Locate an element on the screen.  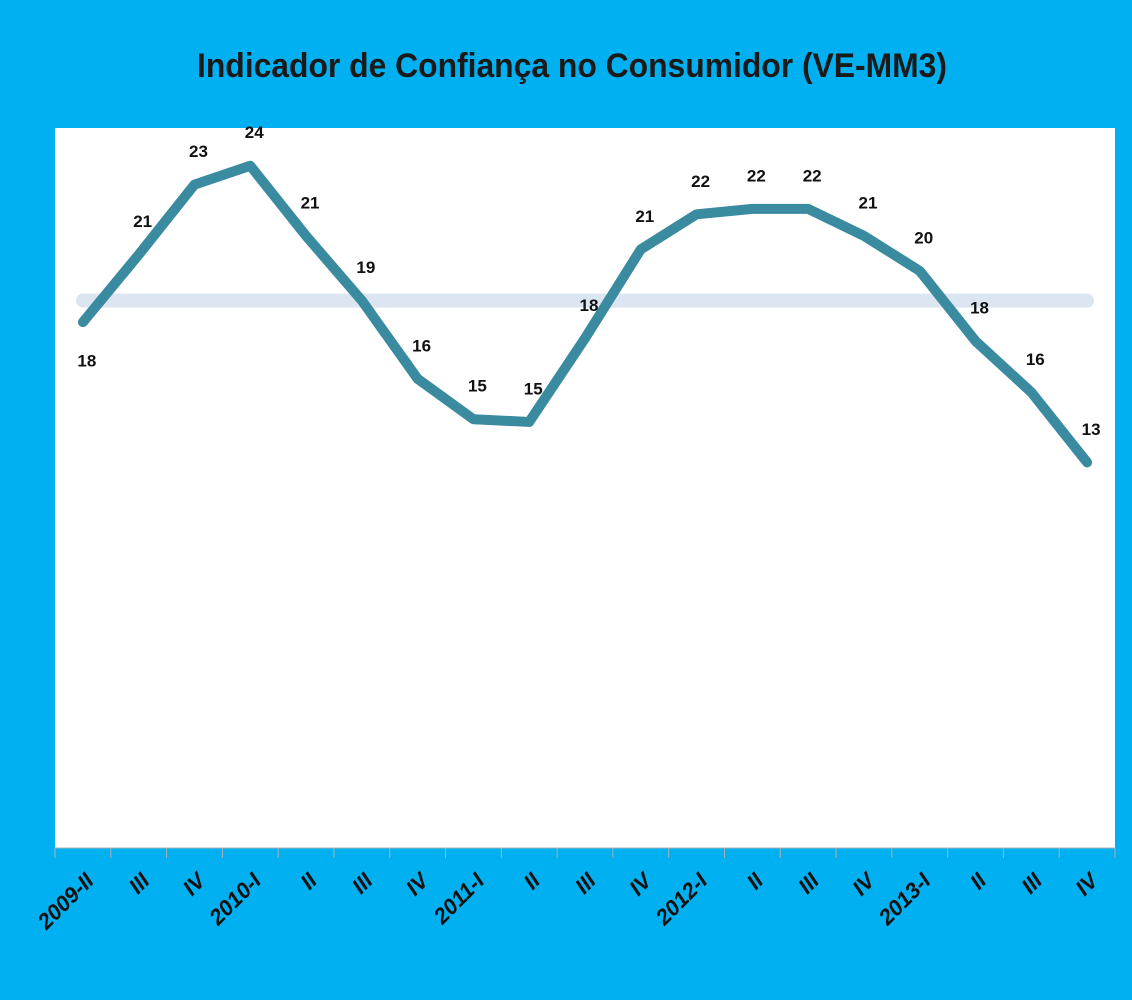
value-label: 24 is located at coordinates (254, 132).